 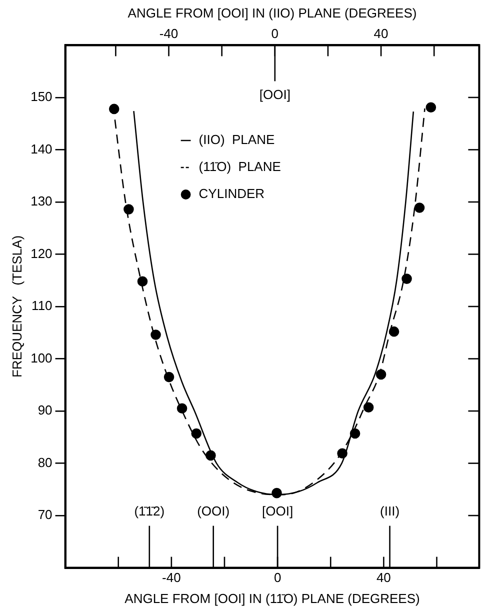 I want to click on x-tick-label: 40, so click(x=383, y=578).